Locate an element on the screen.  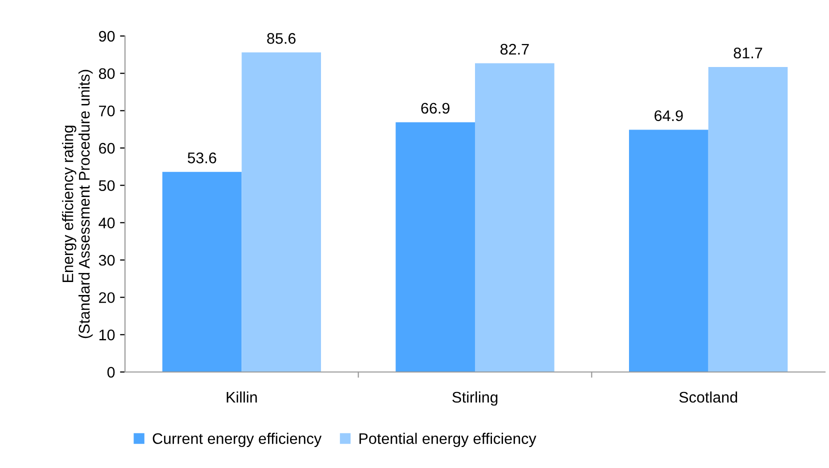
y-tick-label: 70 is located at coordinates (107, 111).